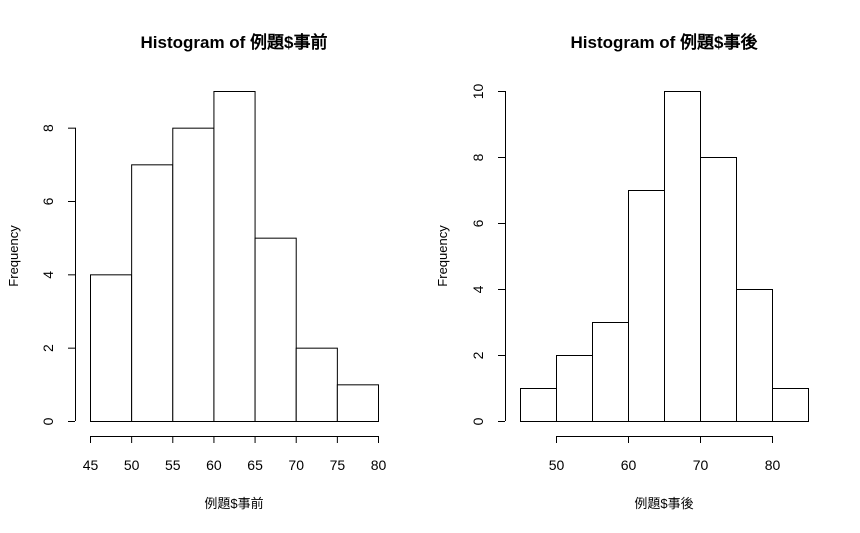 The height and width of the screenshot is (533, 860). Describe the element at coordinates (488, 254) in the screenshot. I see `y-axis: 0 2 4 6 8 10` at that location.